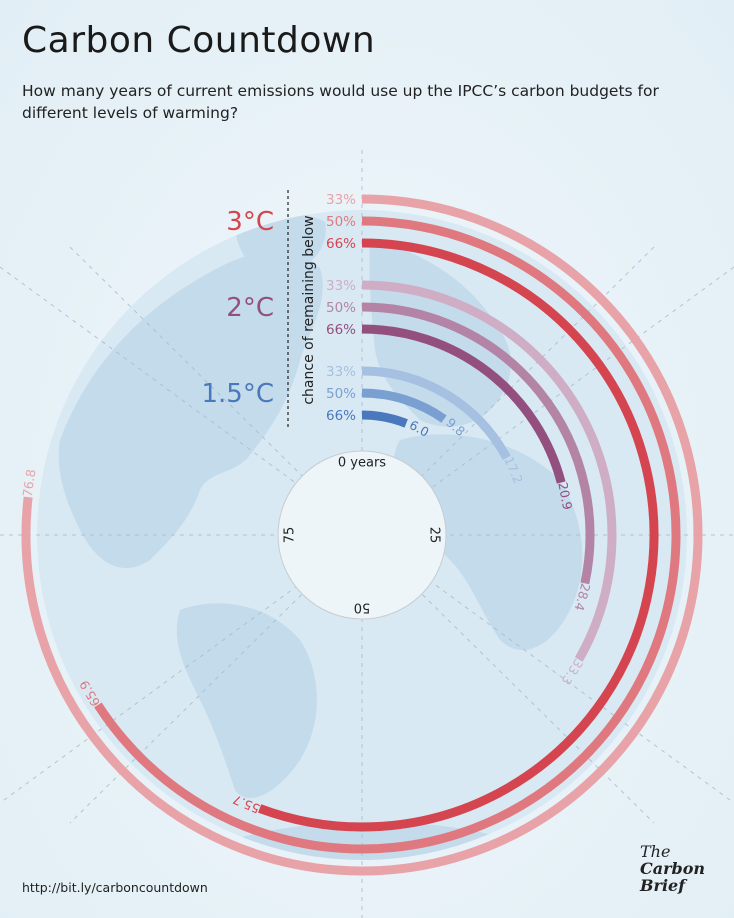 This screenshot has width=734, height=918. I want to click on dial-labels: 0 years 25 50 75, so click(362, 535).